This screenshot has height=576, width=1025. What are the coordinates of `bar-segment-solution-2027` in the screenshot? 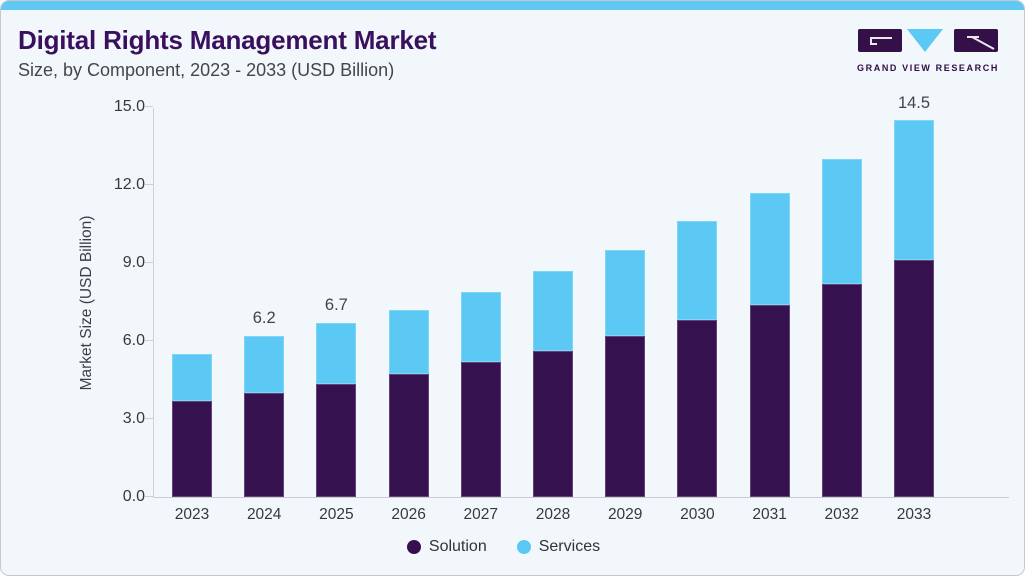 It's located at (480, 429).